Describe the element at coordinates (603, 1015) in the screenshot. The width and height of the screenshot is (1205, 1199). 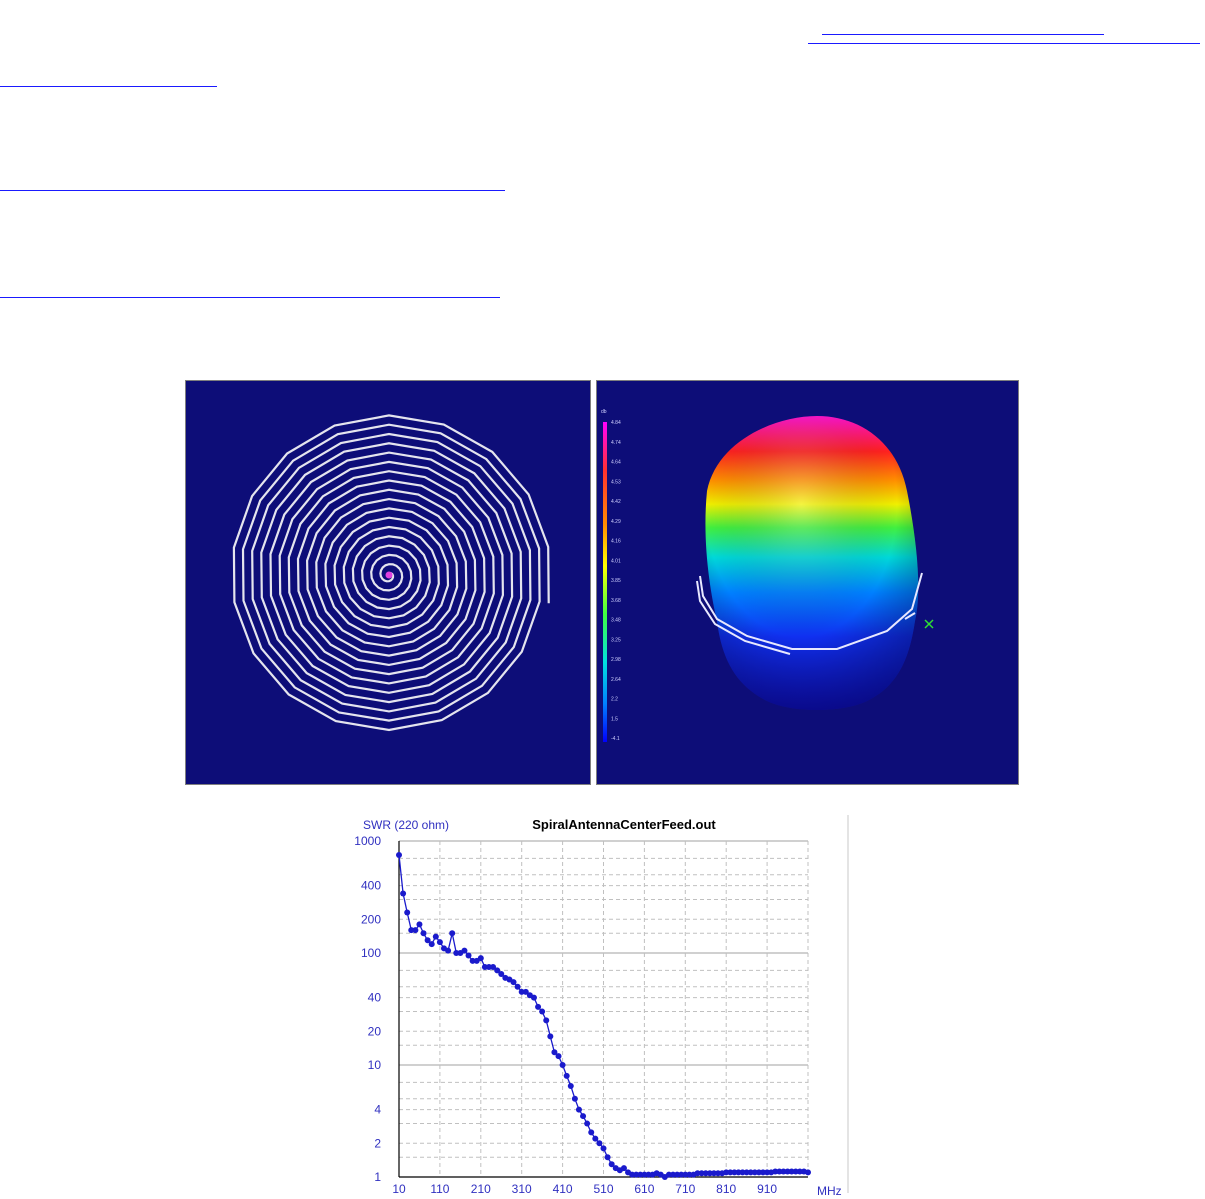
I see `chart-series` at that location.